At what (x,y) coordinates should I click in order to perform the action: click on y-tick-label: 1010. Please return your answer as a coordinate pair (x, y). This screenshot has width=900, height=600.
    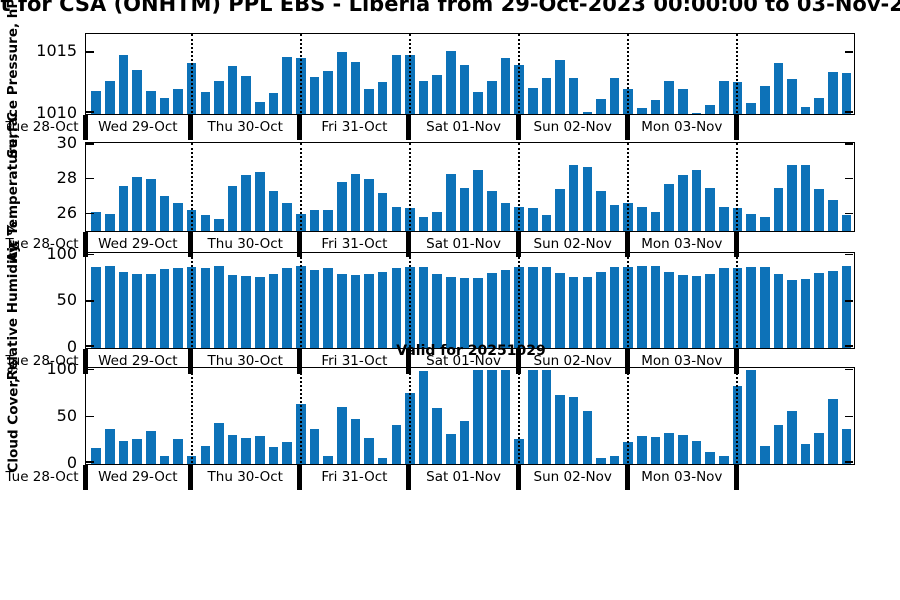
    Looking at the image, I should click on (56, 112).